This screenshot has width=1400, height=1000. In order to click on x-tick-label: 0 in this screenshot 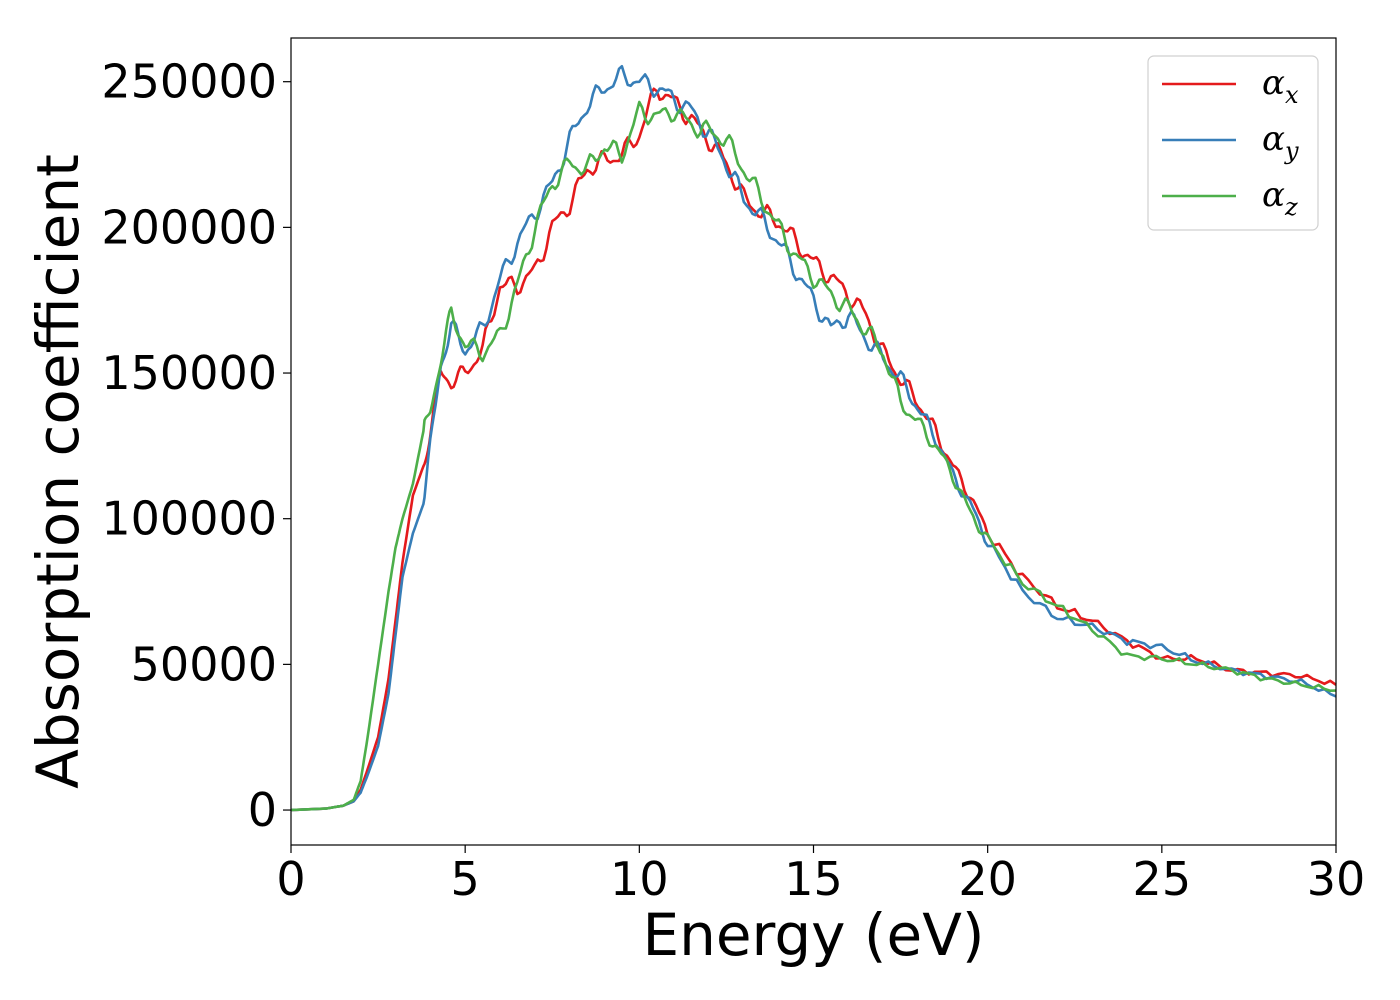, I will do `click(290, 879)`.